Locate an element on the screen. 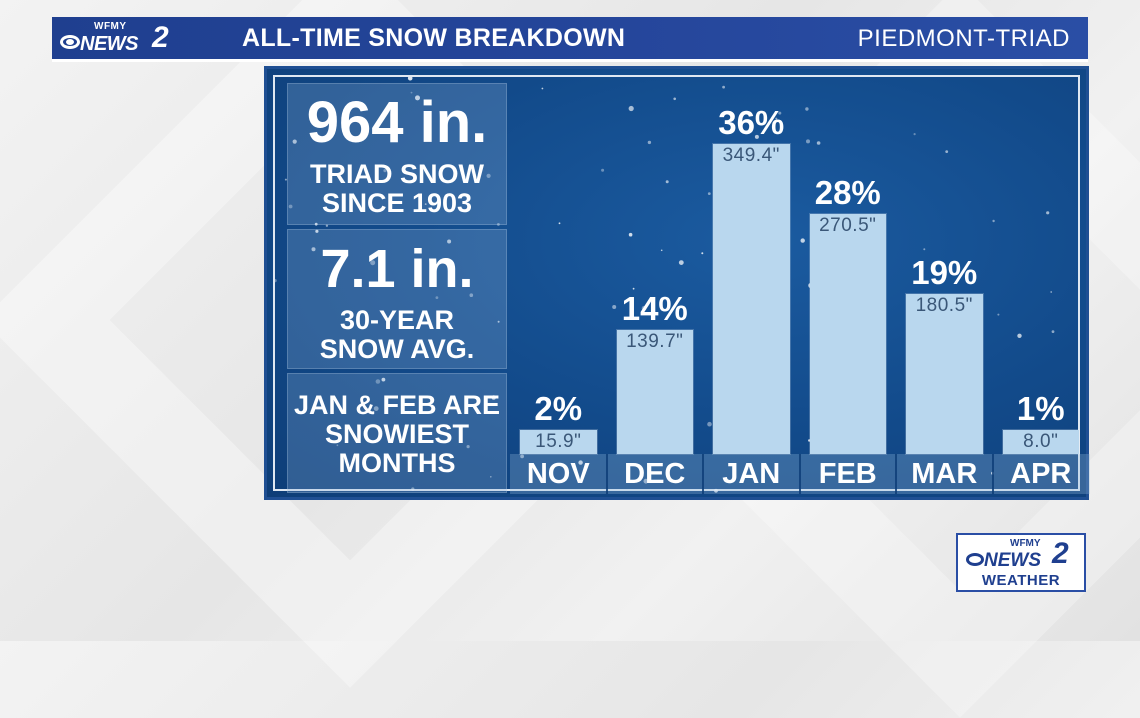  month-label-feb: FEB is located at coordinates (847, 474).